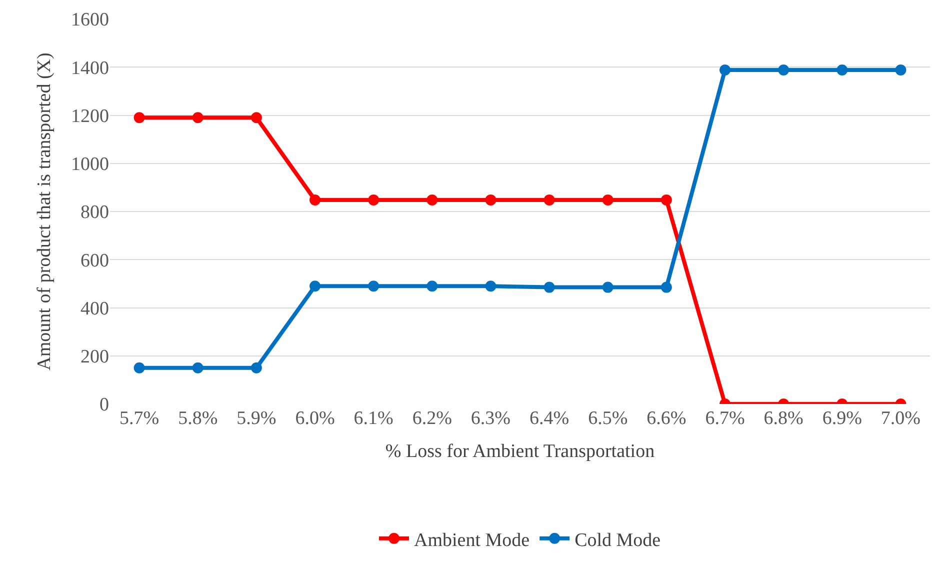 The image size is (940, 568). Describe the element at coordinates (432, 418) in the screenshot. I see `x-tick-label: 6.2%` at that location.